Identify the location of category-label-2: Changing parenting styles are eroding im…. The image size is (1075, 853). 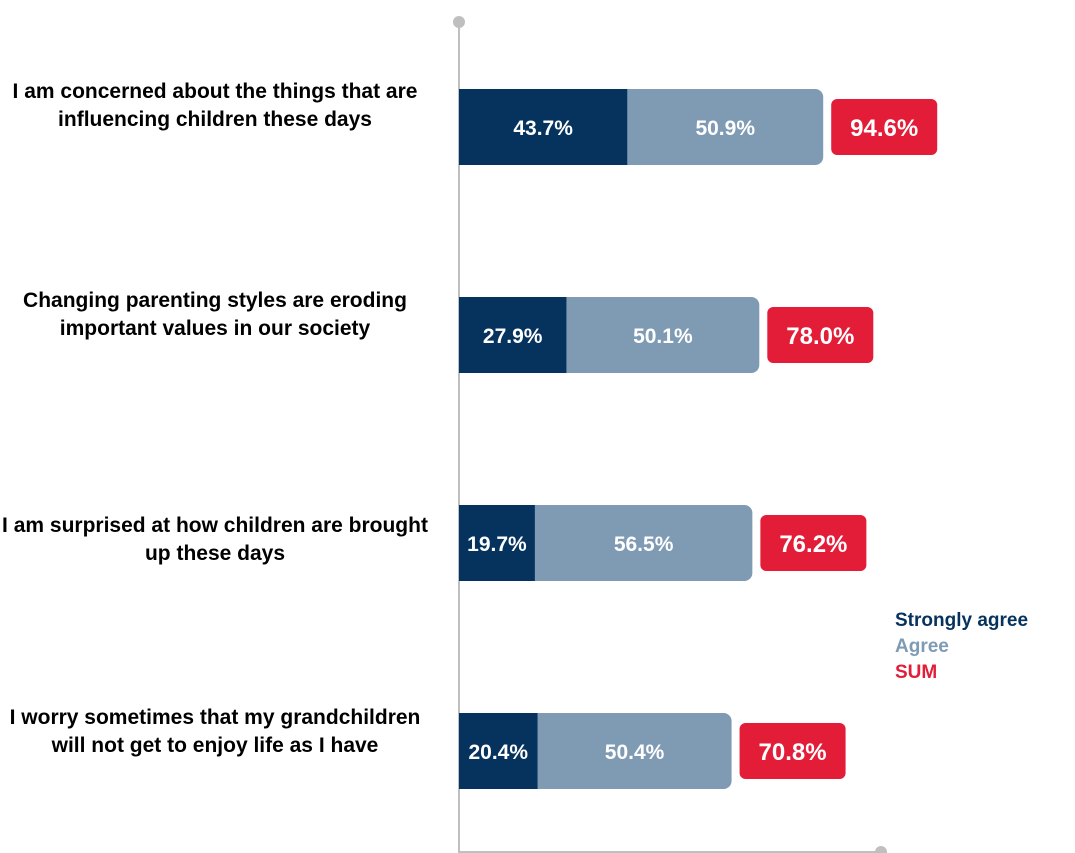
(215, 314).